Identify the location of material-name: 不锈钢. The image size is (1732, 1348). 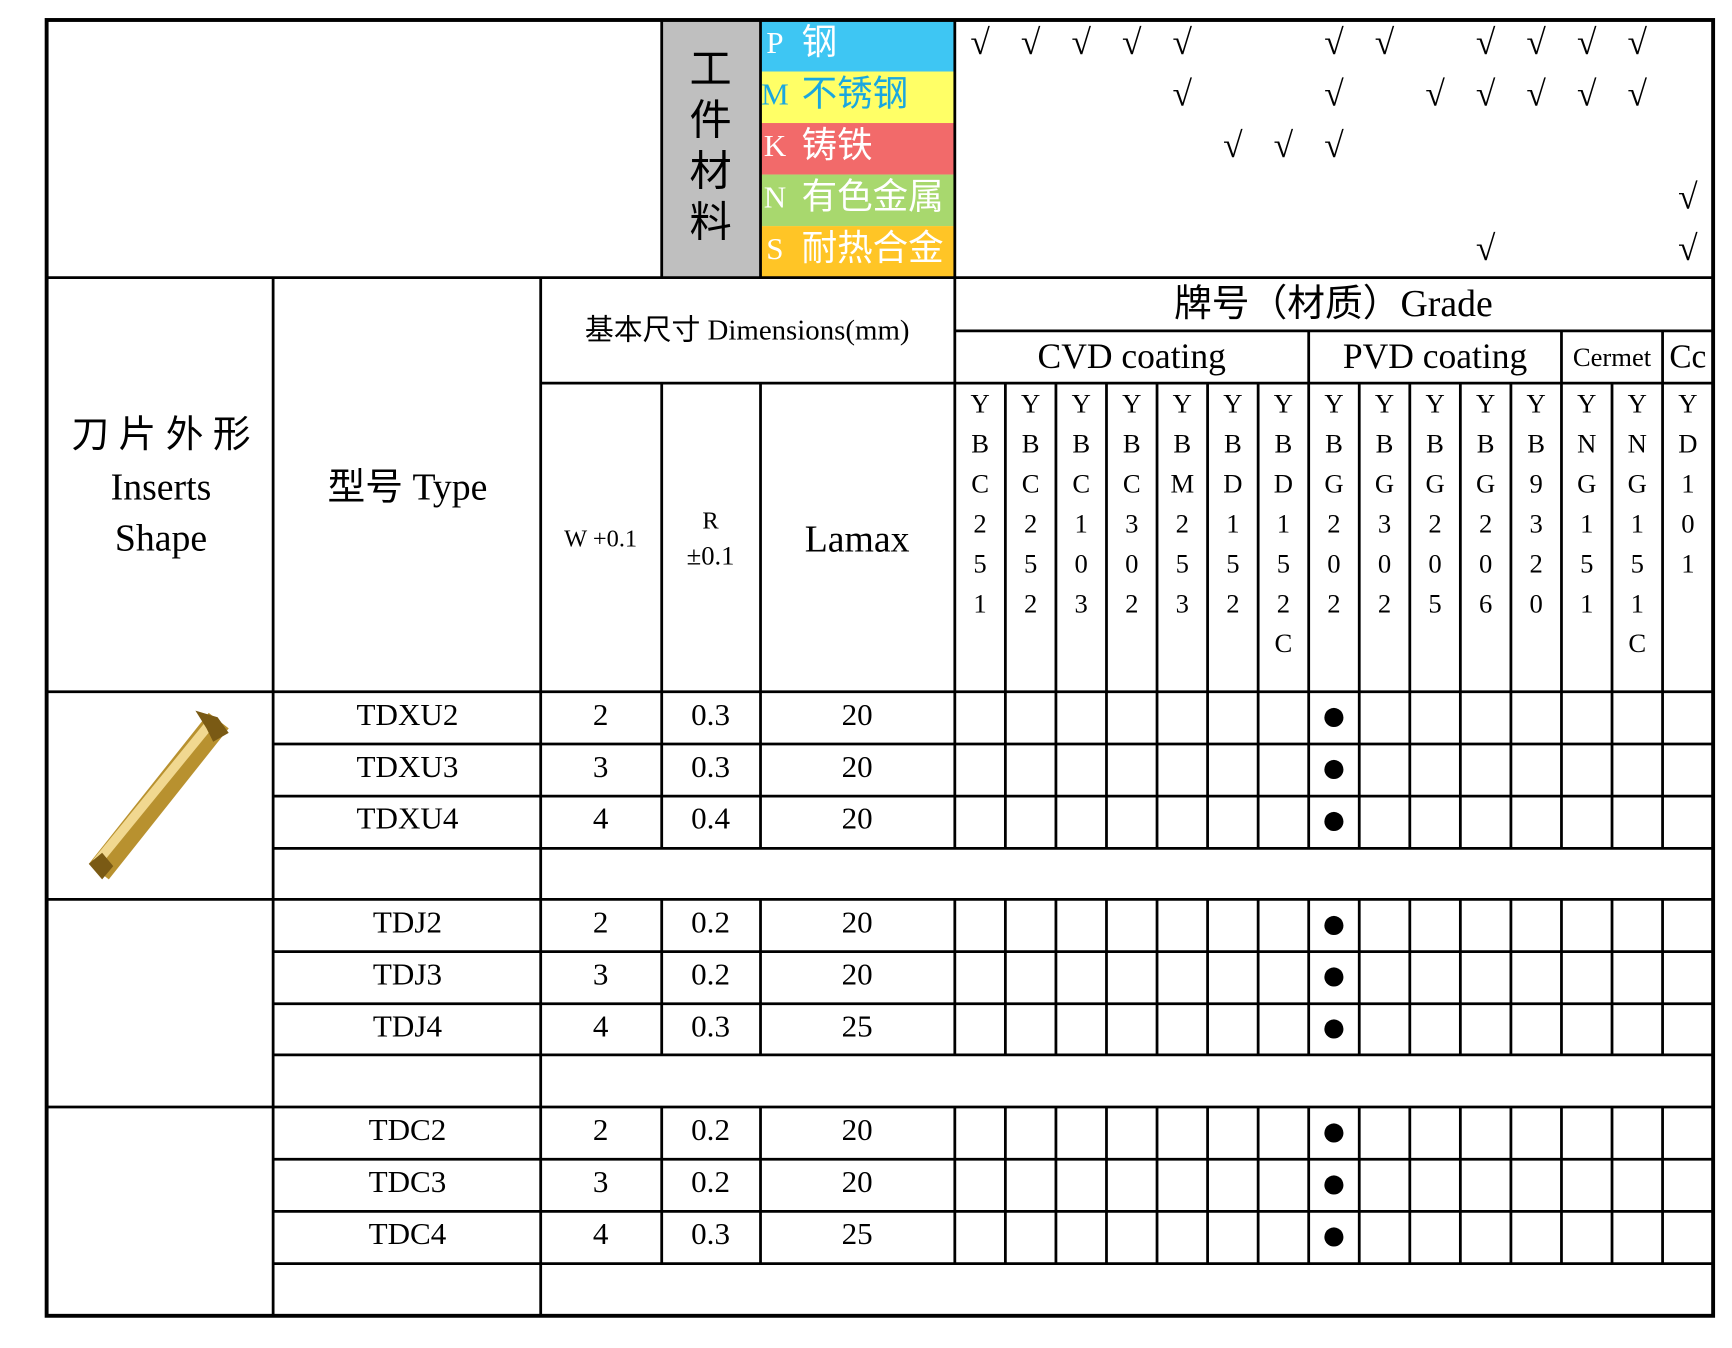
(855, 93).